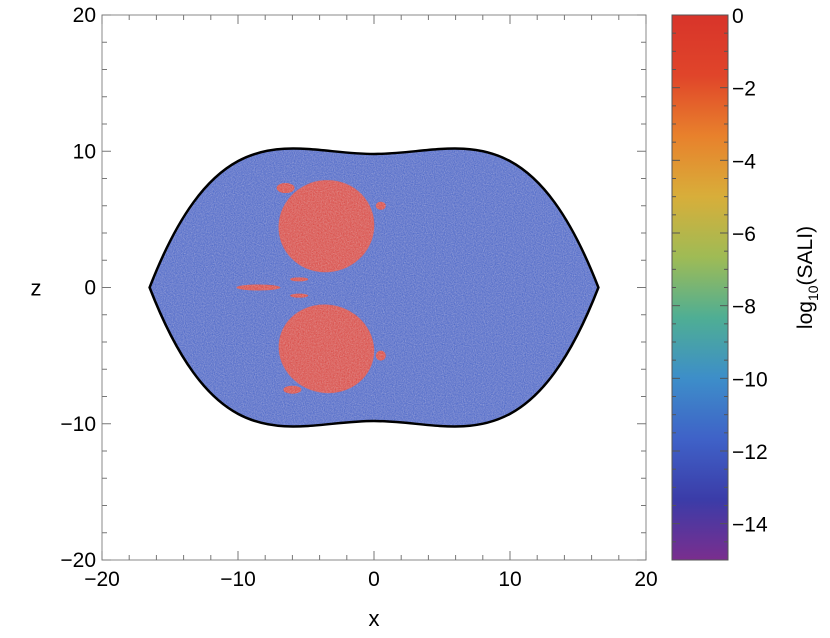  Describe the element at coordinates (509, 579) in the screenshot. I see `x-tick-label: 10` at that location.